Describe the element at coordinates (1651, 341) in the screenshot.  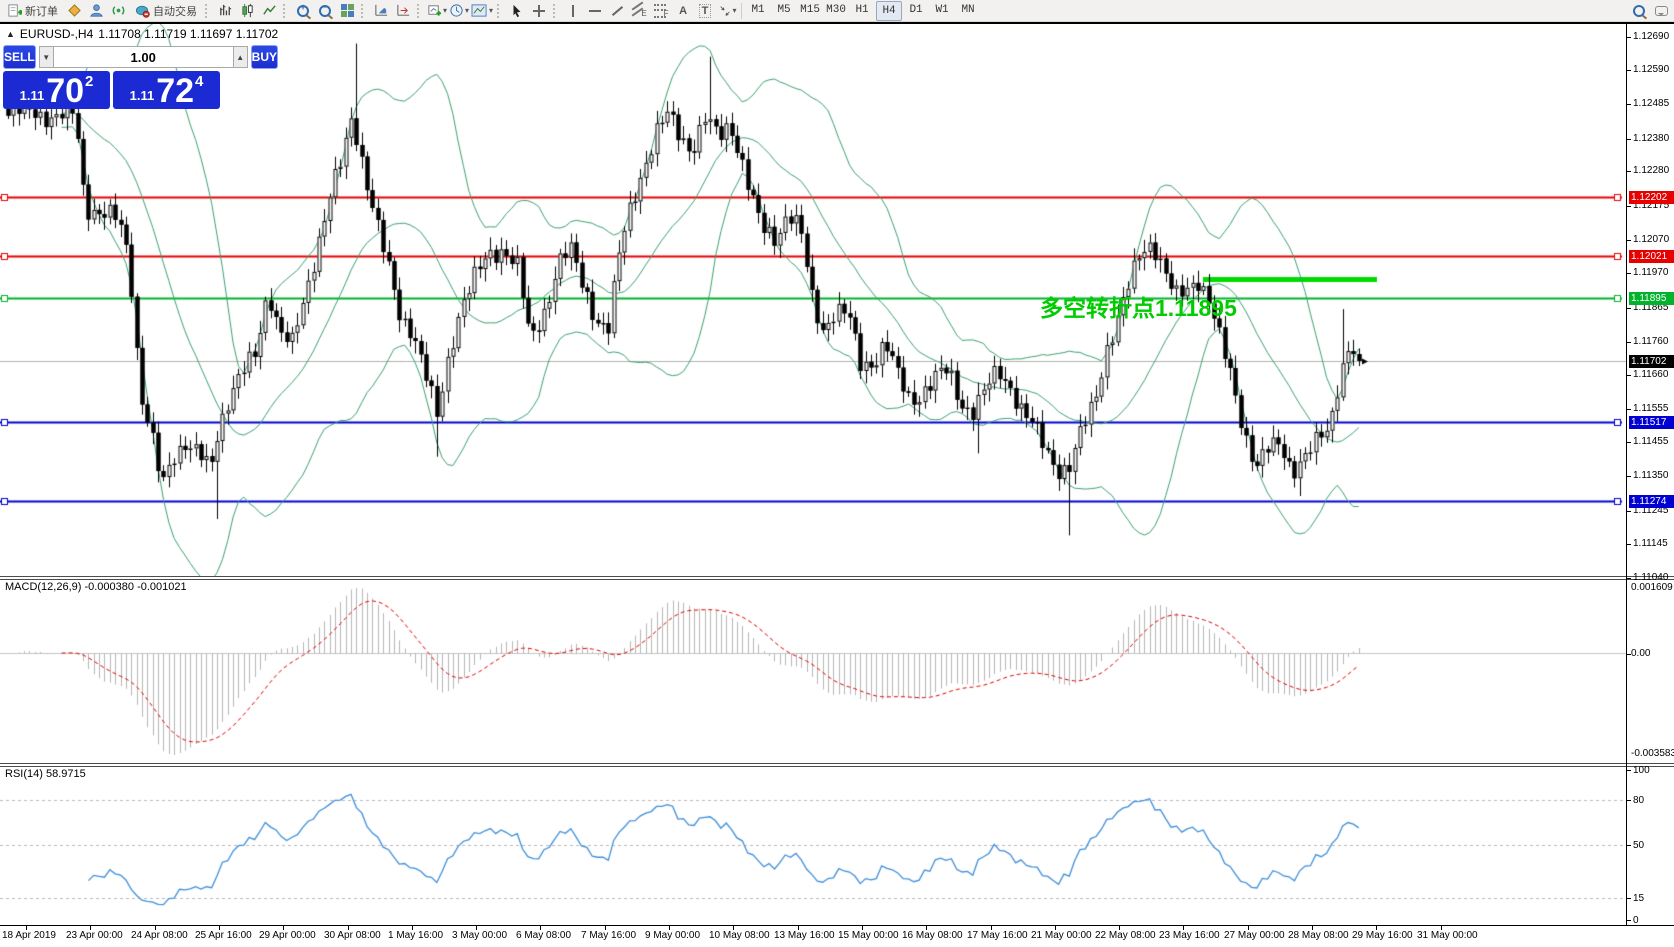
I see `price-tick-label: 1.11760` at that location.